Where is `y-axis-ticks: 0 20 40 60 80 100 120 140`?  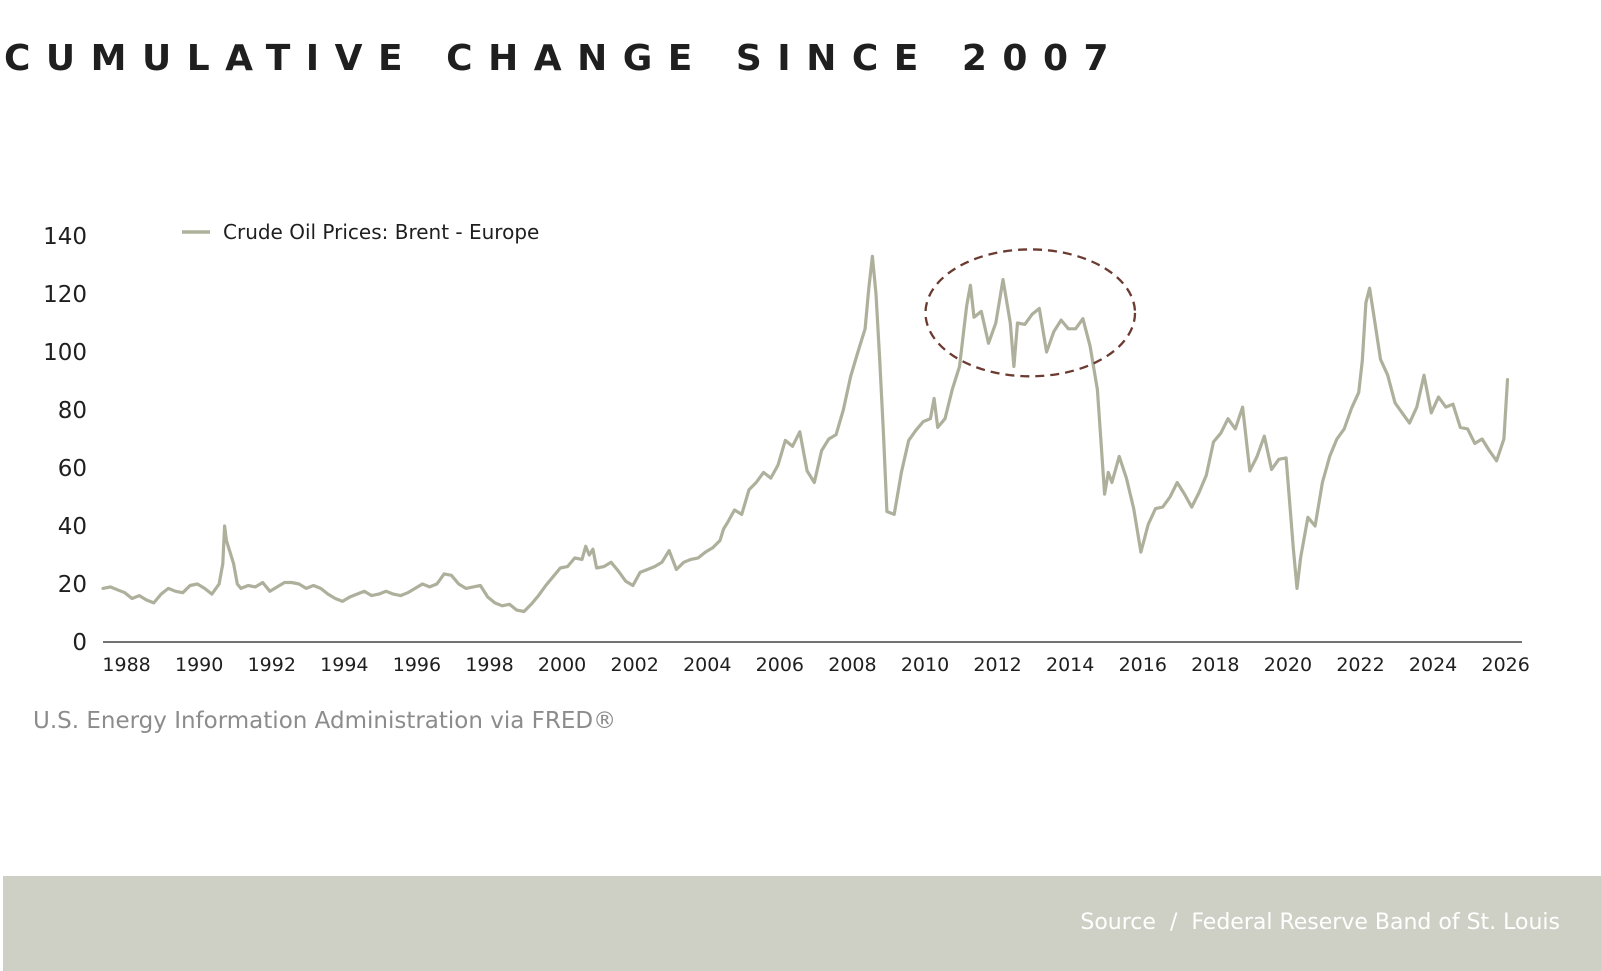 y-axis-ticks: 0 20 40 60 80 100 120 140 is located at coordinates (65, 440).